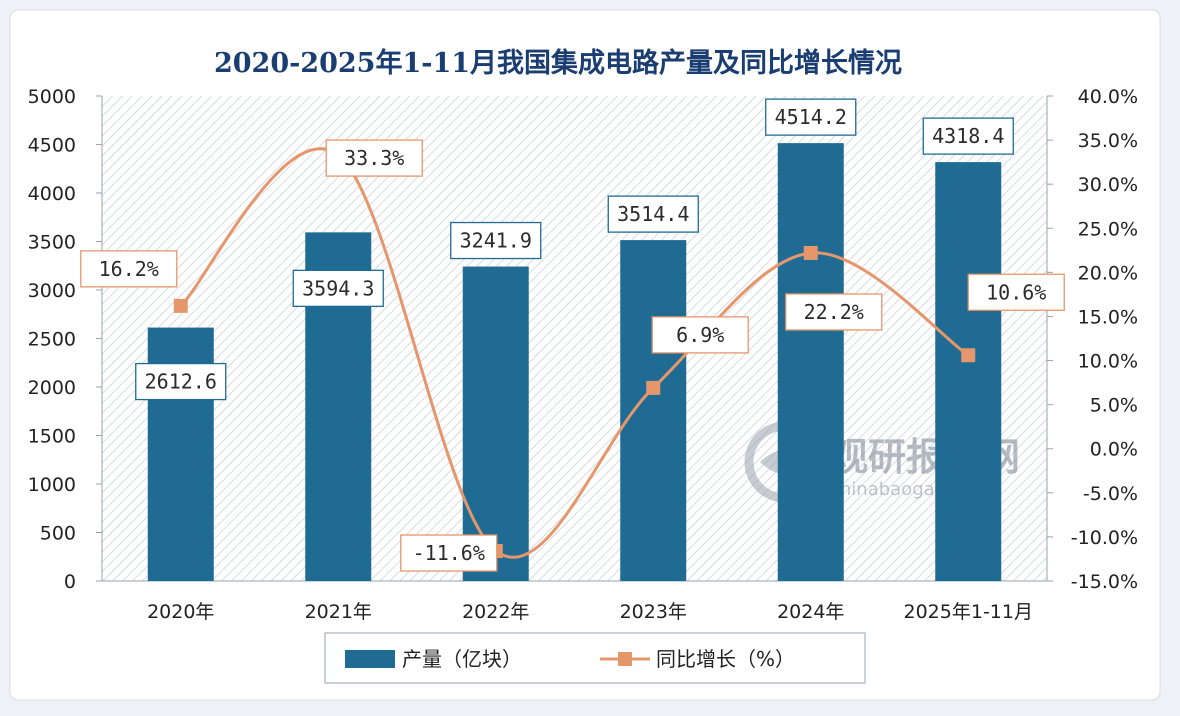  I want to click on bar-value-label: 3514.4, so click(653, 214).